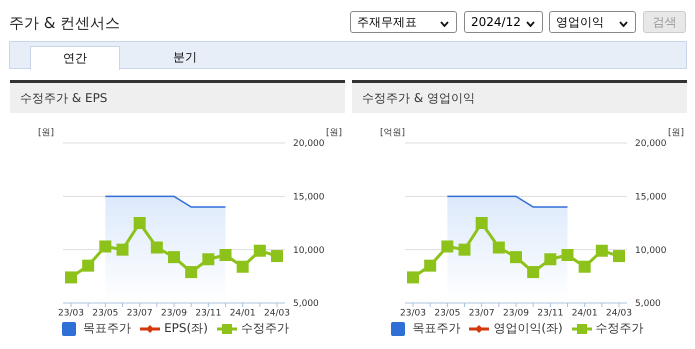  I want to click on text: 영업이익, so click(592, 22).